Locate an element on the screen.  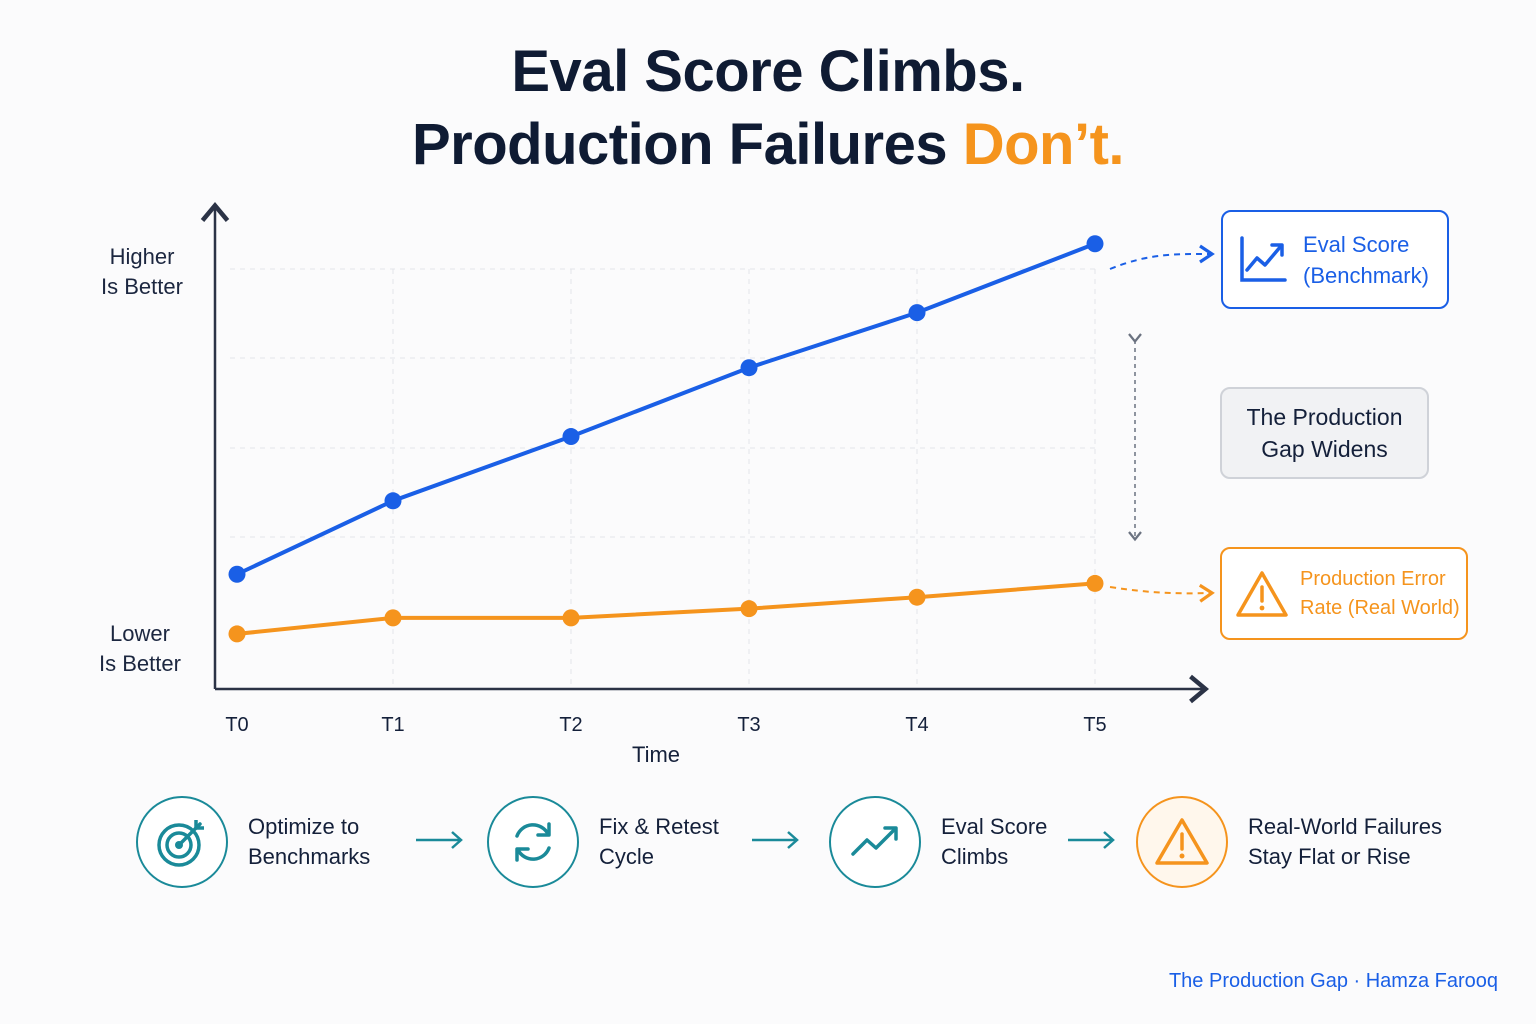
legend-error-rate: Production Error Rate (Real World) is located at coordinates (1344, 593).